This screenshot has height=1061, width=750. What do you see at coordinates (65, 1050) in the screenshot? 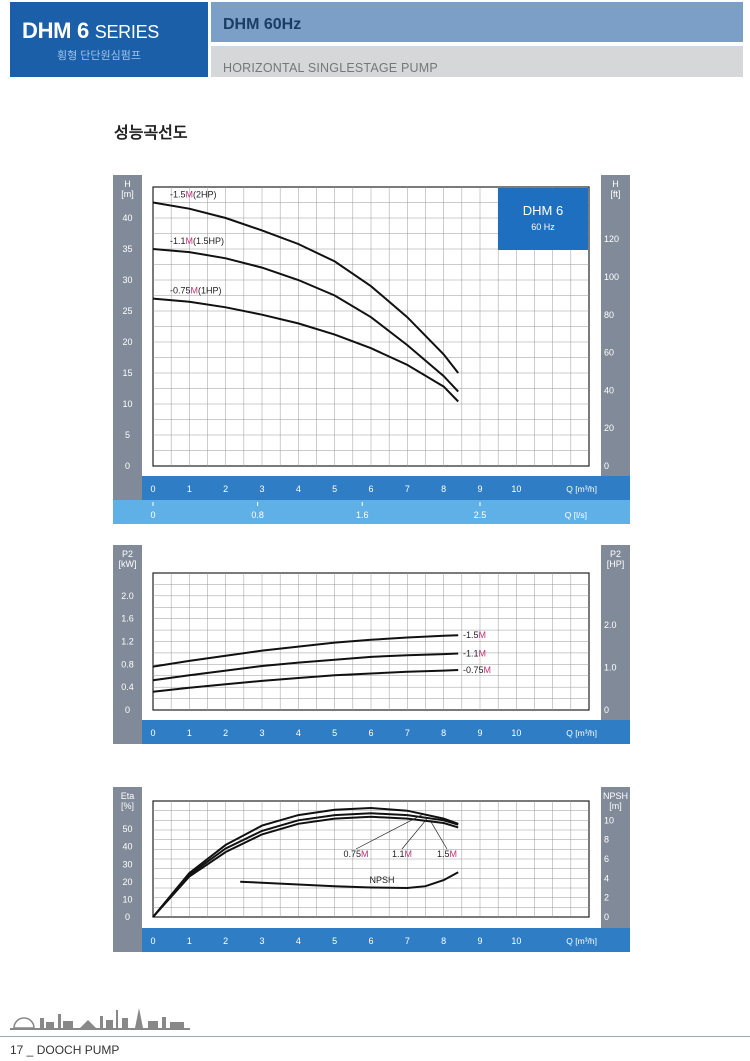
I see `footer-page-label: 17 _ DOOCH PUMP` at bounding box center [65, 1050].